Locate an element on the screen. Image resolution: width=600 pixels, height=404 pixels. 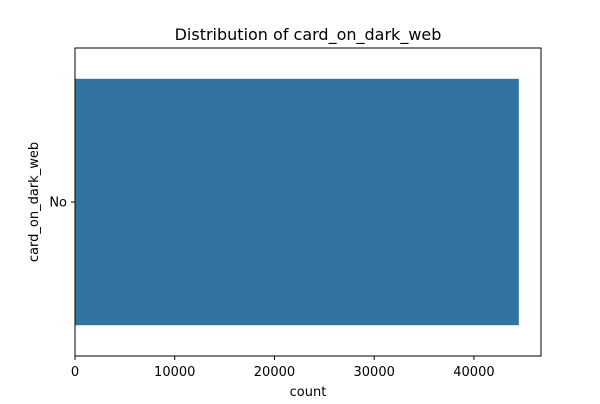
x-tick-label: 0 is located at coordinates (75, 372).